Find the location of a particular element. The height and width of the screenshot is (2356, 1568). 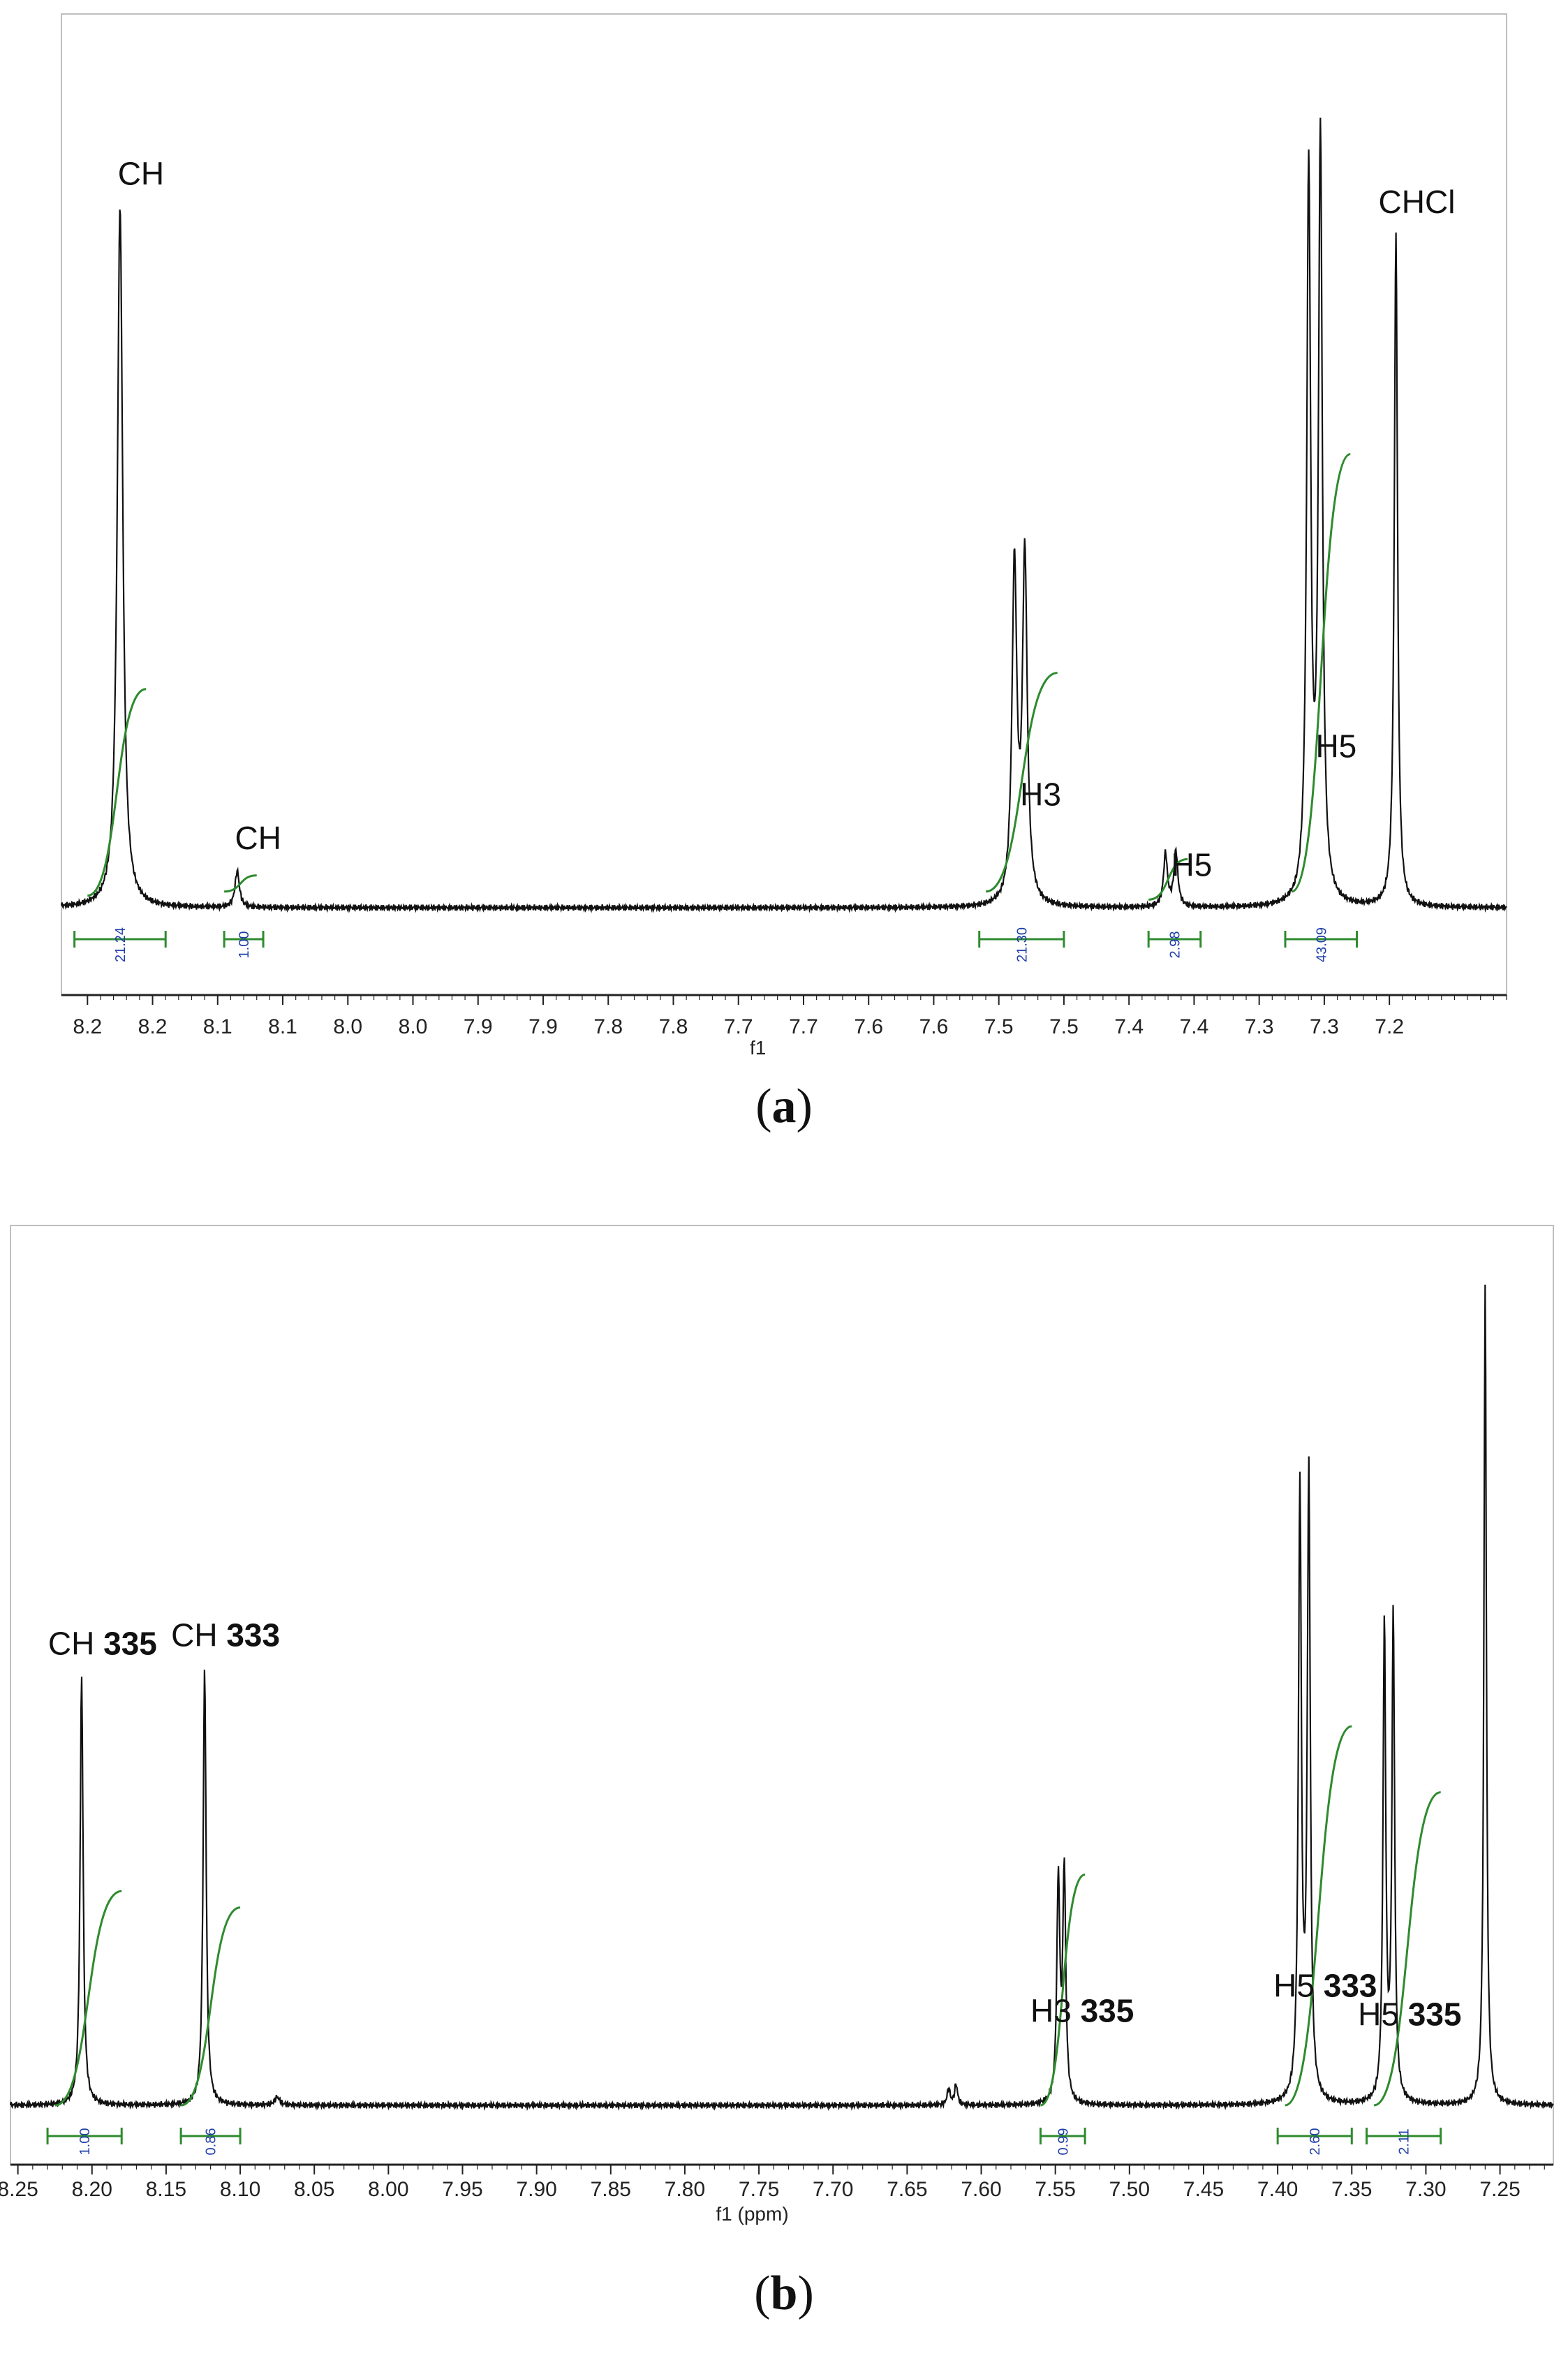

x-tick-label: 8.05 is located at coordinates (314, 2189).